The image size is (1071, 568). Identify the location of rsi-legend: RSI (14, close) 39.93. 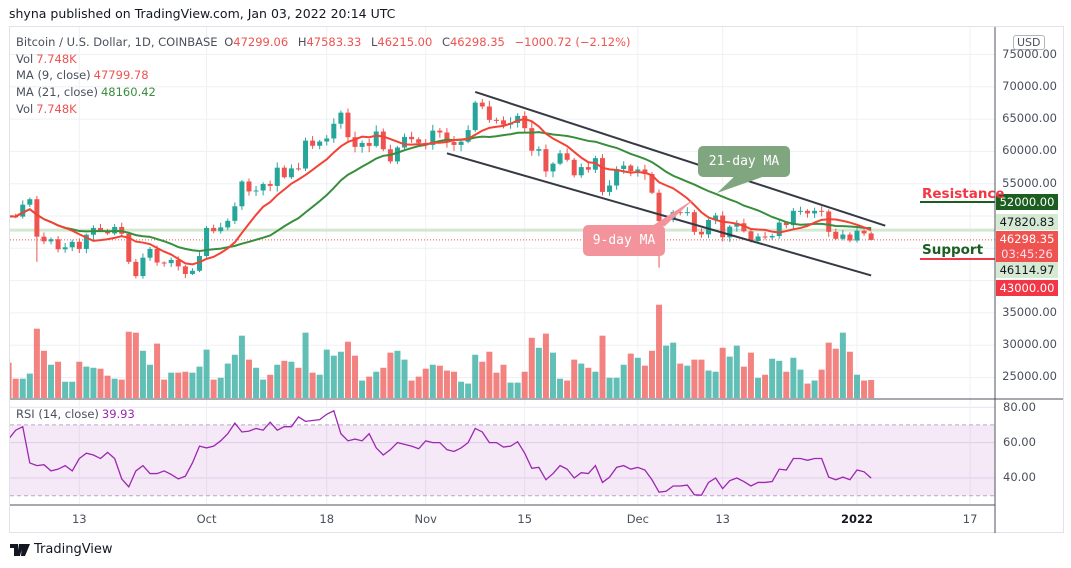
(75, 414).